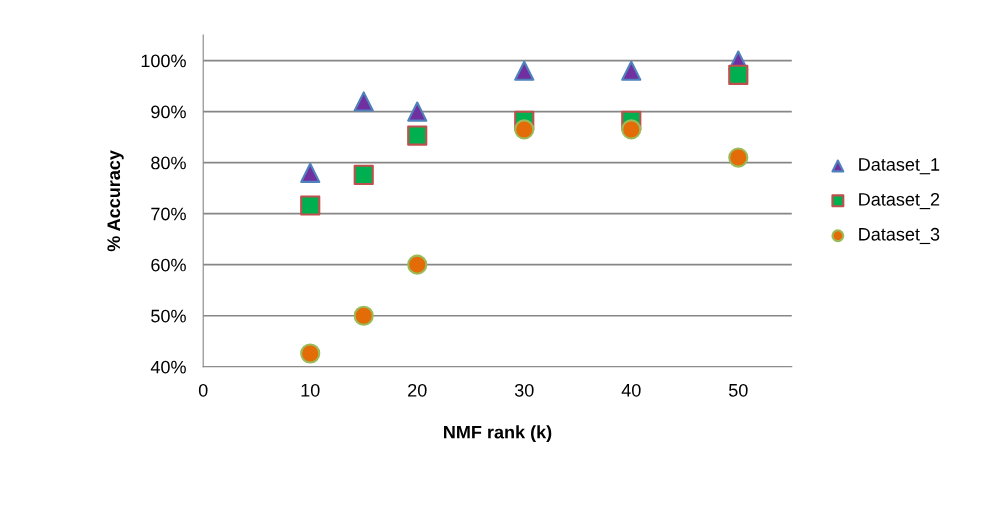  Describe the element at coordinates (168, 316) in the screenshot. I see `y-tick-label: 50%` at that location.